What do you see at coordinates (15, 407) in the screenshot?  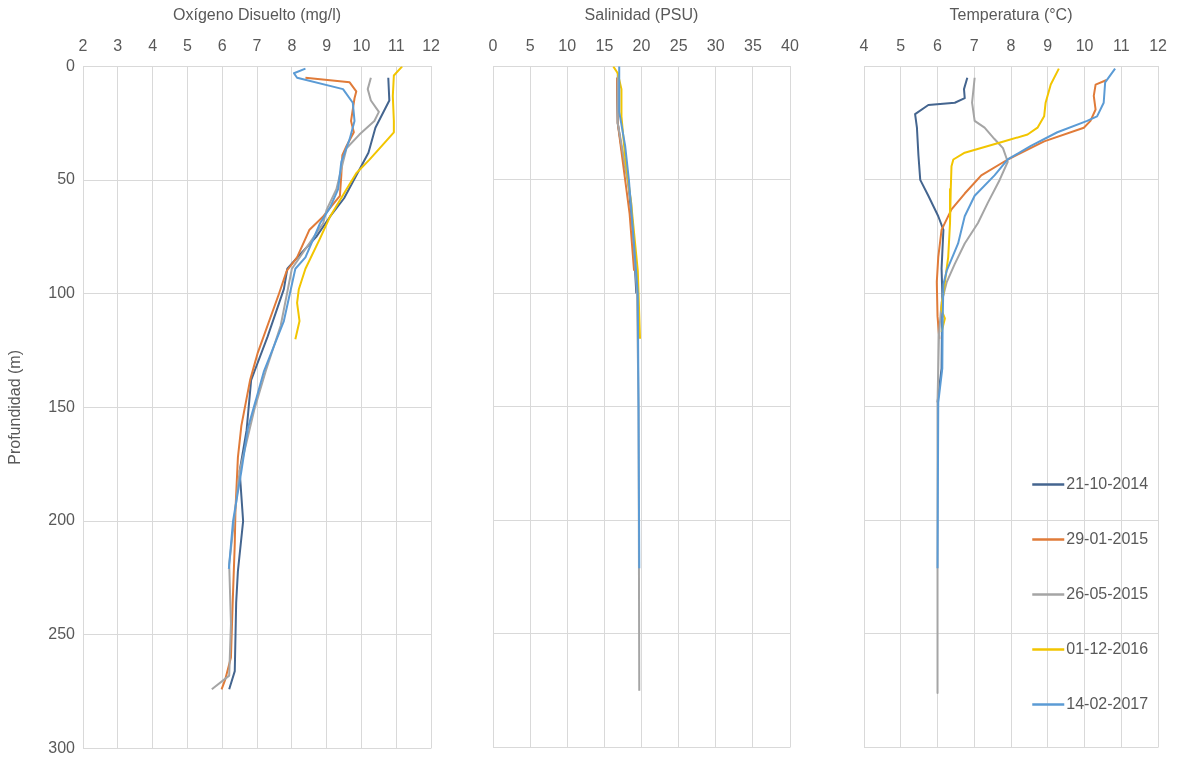 I see `y-axis-title: Profundidad (m)` at bounding box center [15, 407].